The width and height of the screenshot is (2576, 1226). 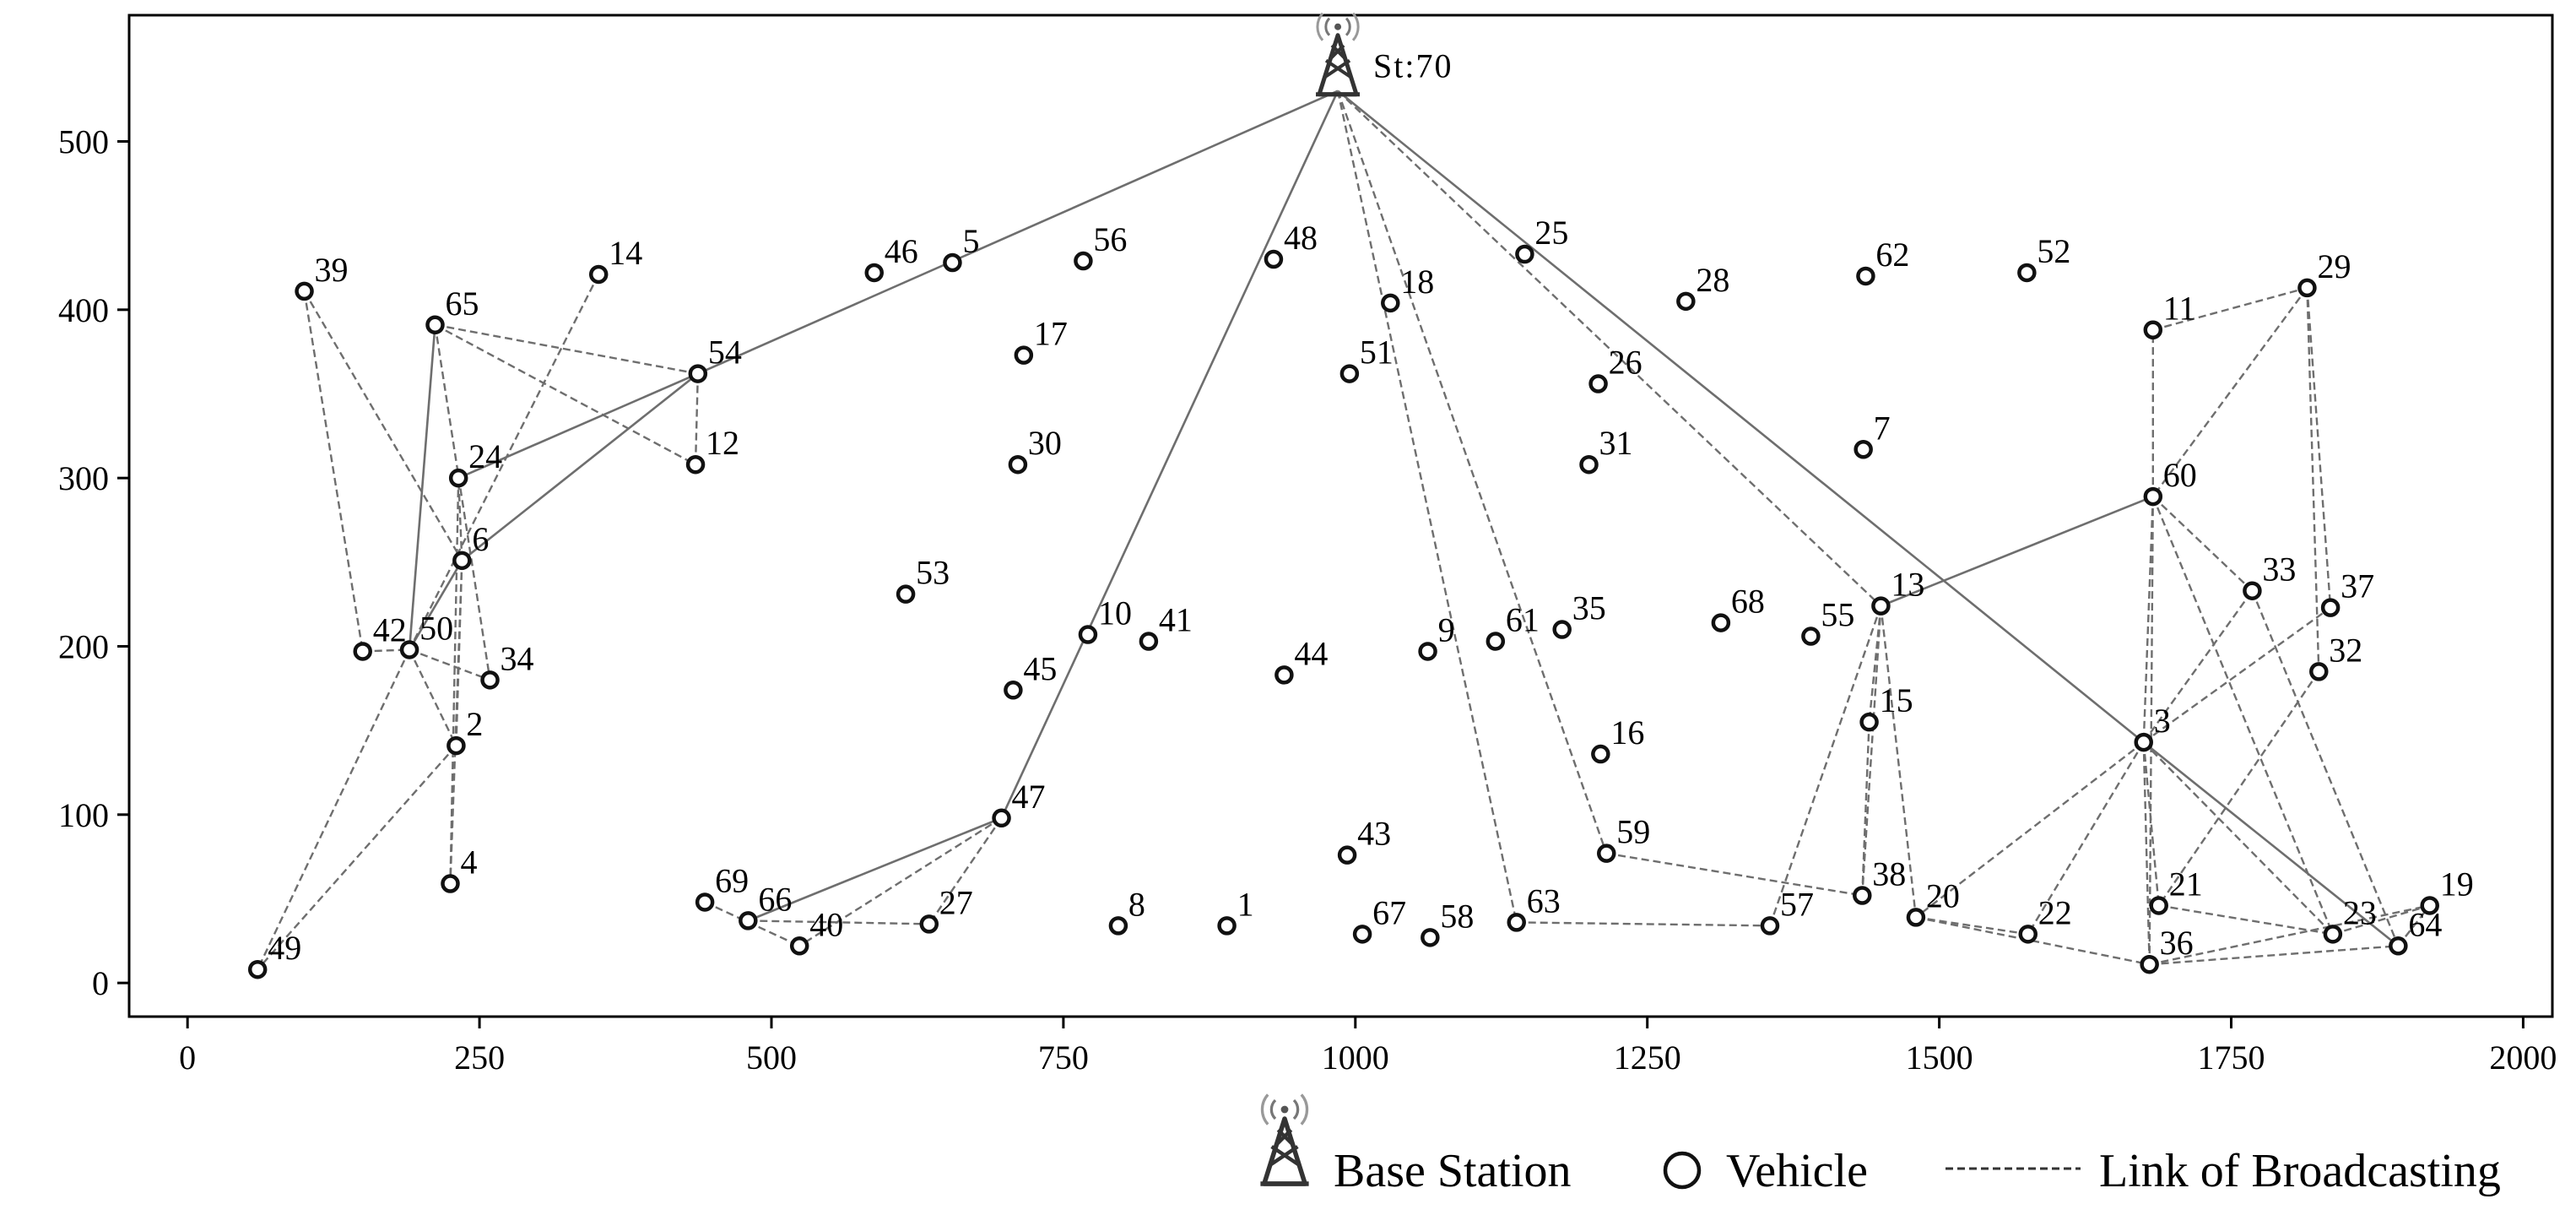 I want to click on vehicle-label: 56, so click(x=1110, y=239).